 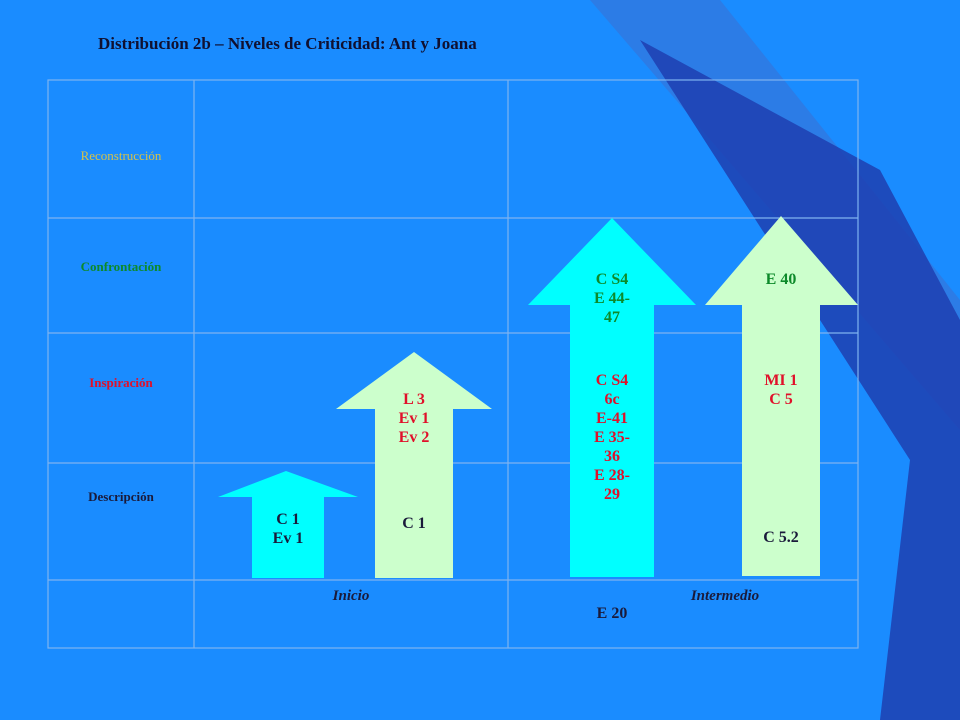 I want to click on arrow-3-text-confrontacion: C S4 E 44- 47, so click(x=612, y=298).